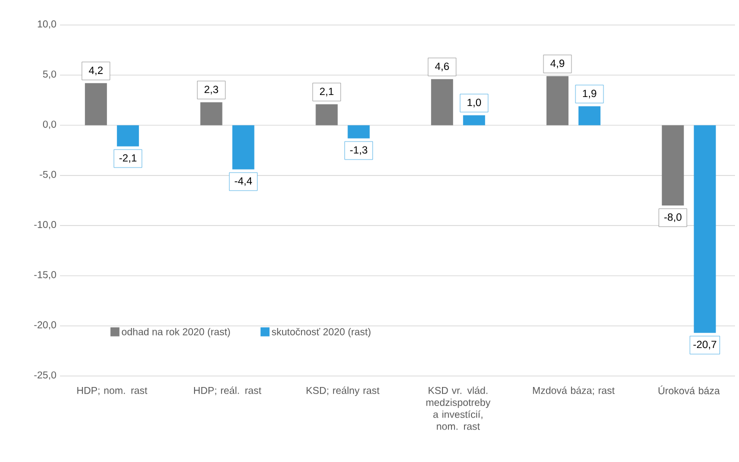  What do you see at coordinates (228, 391) in the screenshot?
I see `x-tick-label: HDP; reál. rast` at bounding box center [228, 391].